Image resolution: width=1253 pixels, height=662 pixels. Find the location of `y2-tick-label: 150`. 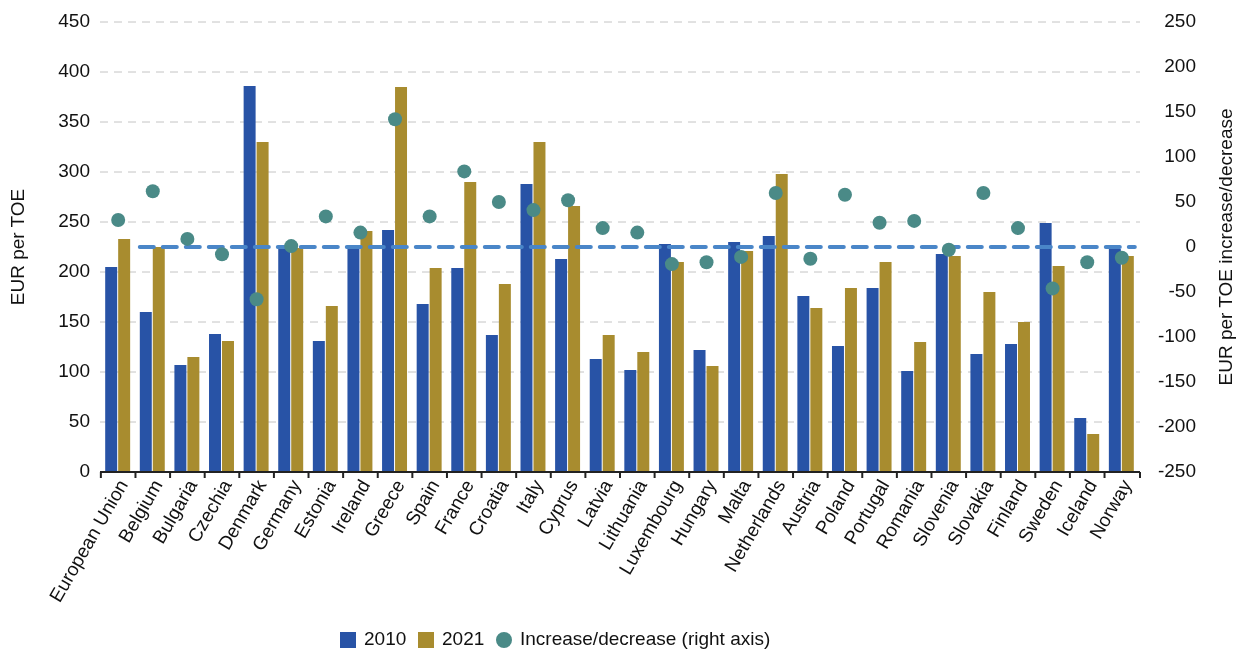

y2-tick-label: 150 is located at coordinates (1180, 111).